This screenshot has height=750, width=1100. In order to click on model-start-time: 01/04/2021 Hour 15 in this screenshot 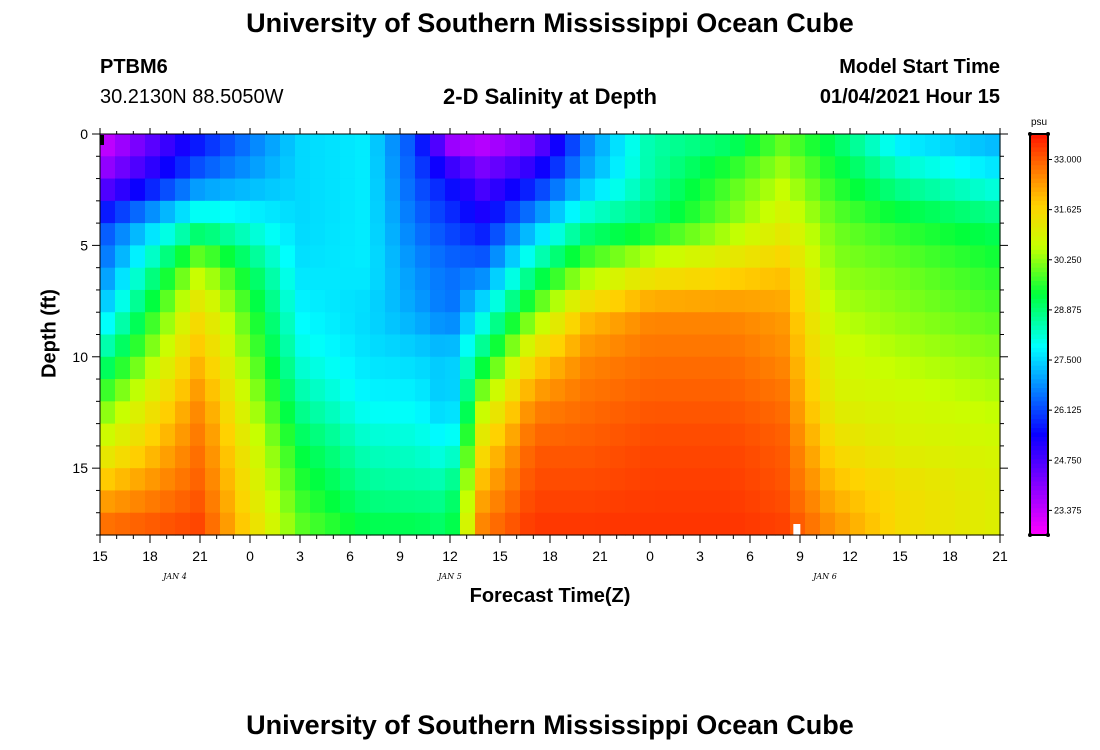, I will do `click(909, 97)`.